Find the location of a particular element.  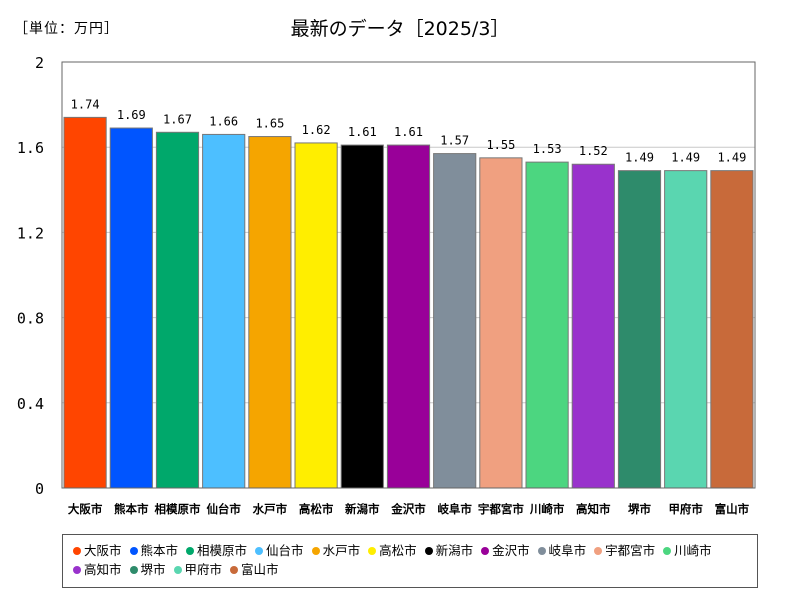

y-tick-label: 1.2 is located at coordinates (30, 233).